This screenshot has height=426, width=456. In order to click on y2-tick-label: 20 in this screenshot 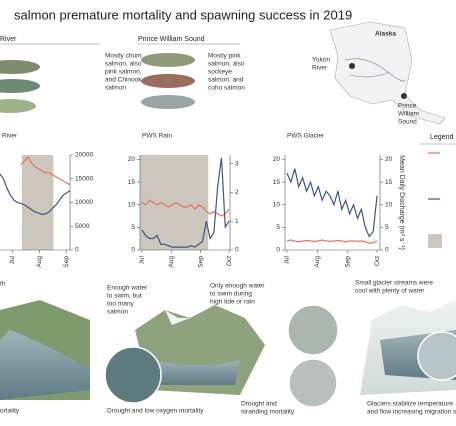, I will do `click(389, 159)`.